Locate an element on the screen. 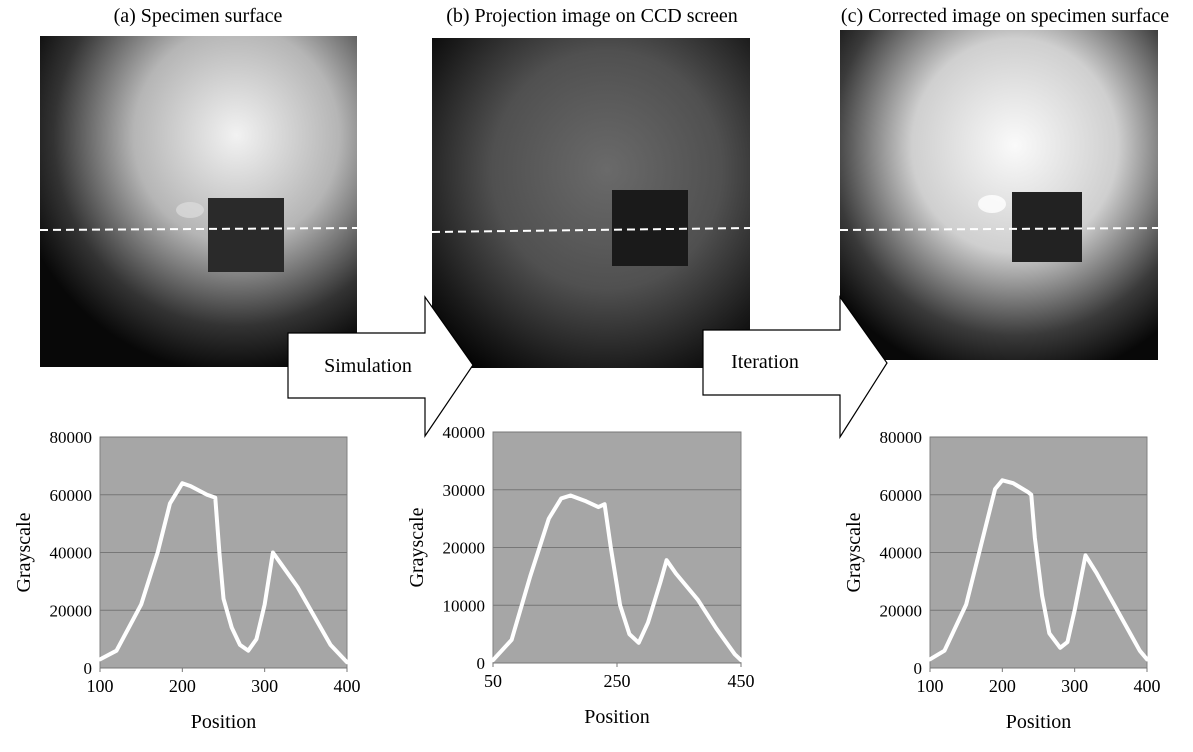 The width and height of the screenshot is (1193, 752). arrow-label: Iteration is located at coordinates (765, 362).